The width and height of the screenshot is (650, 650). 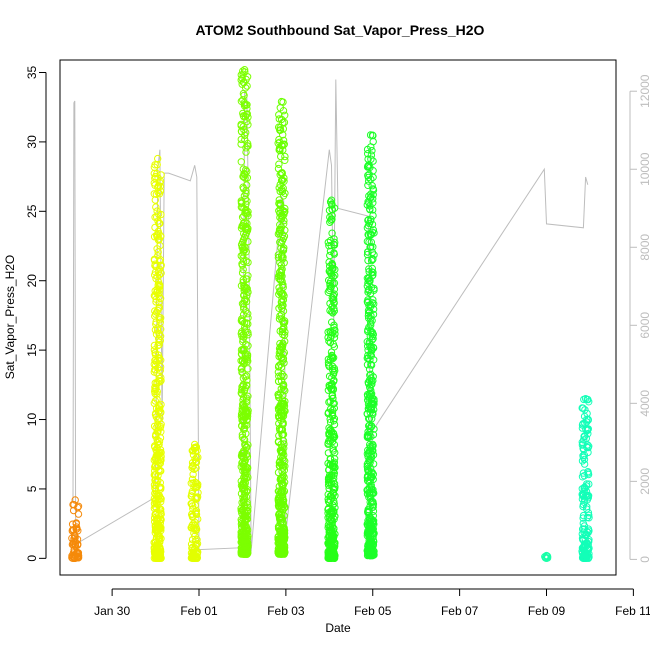 I want to click on y2-tick-label: 12000, so click(x=644, y=91).